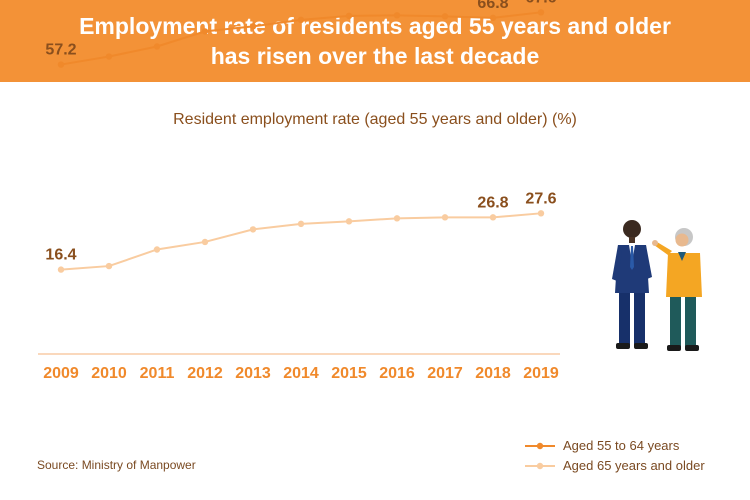 This screenshot has height=500, width=750. I want to click on x-tick-label-2018: 2018, so click(493, 373).